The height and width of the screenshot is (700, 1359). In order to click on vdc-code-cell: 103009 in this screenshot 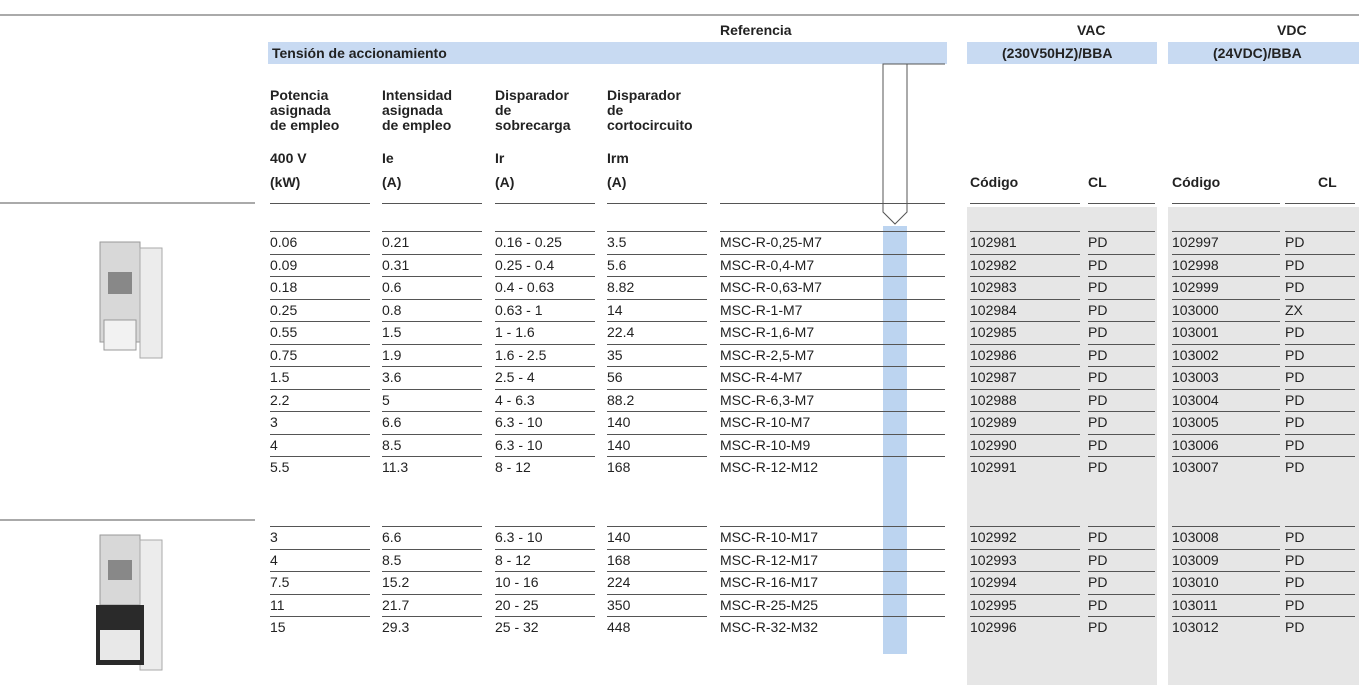, I will do `click(1195, 559)`.